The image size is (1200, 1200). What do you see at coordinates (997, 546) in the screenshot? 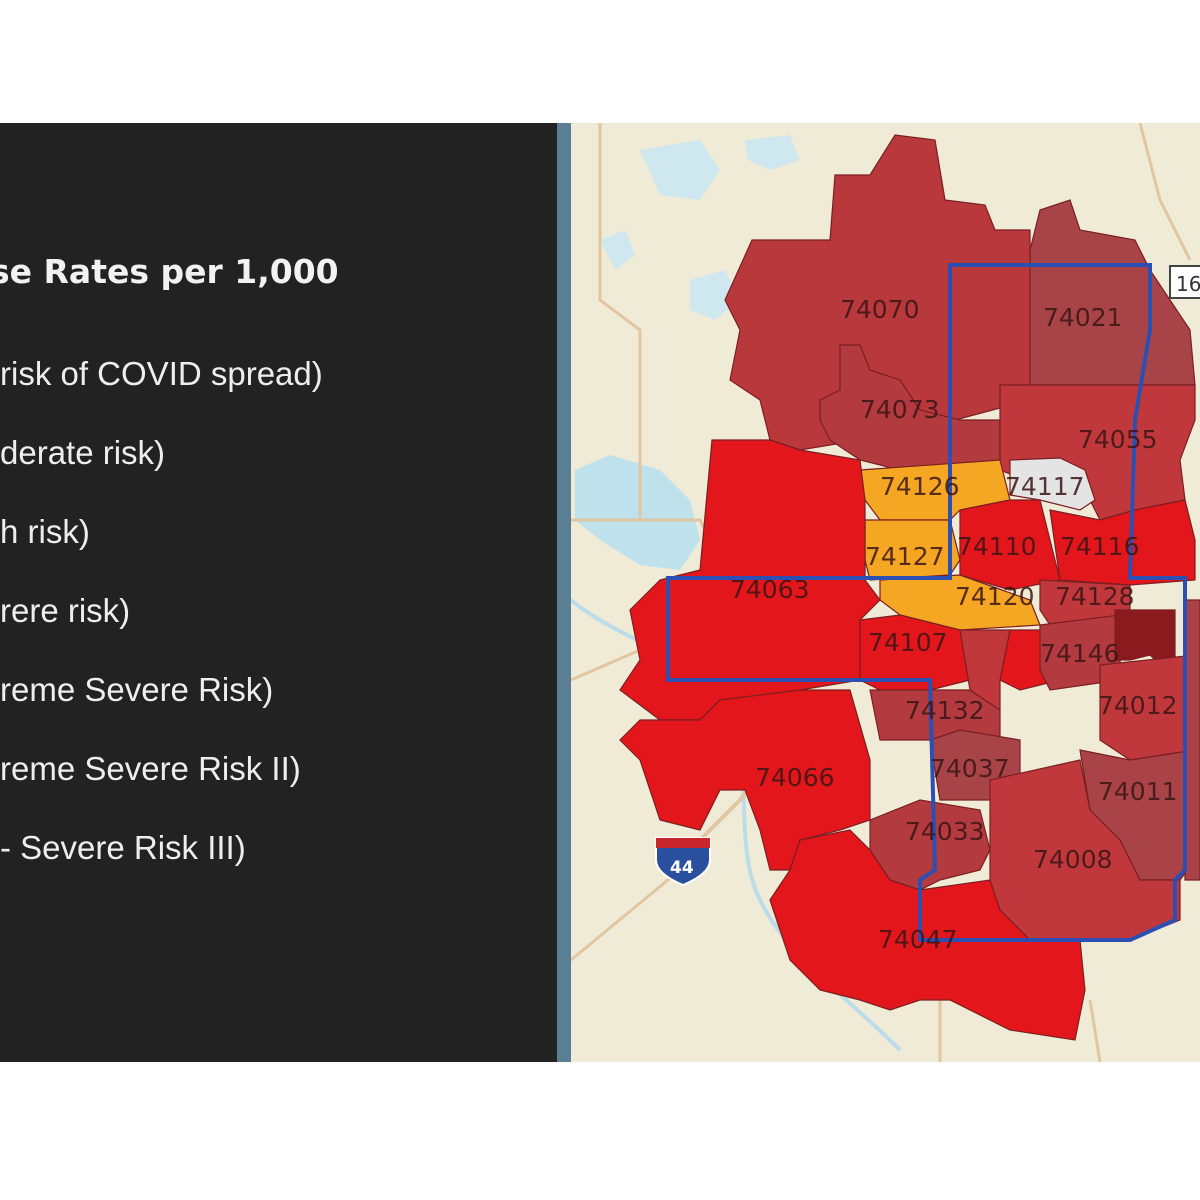
I see `zip-label: 74110` at bounding box center [997, 546].